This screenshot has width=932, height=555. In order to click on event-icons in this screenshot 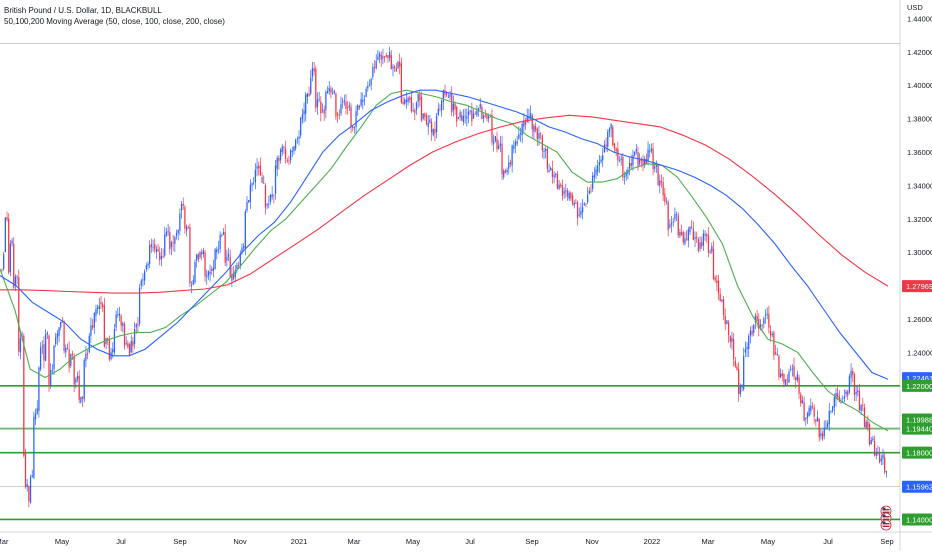, I will do `click(886, 518)`.